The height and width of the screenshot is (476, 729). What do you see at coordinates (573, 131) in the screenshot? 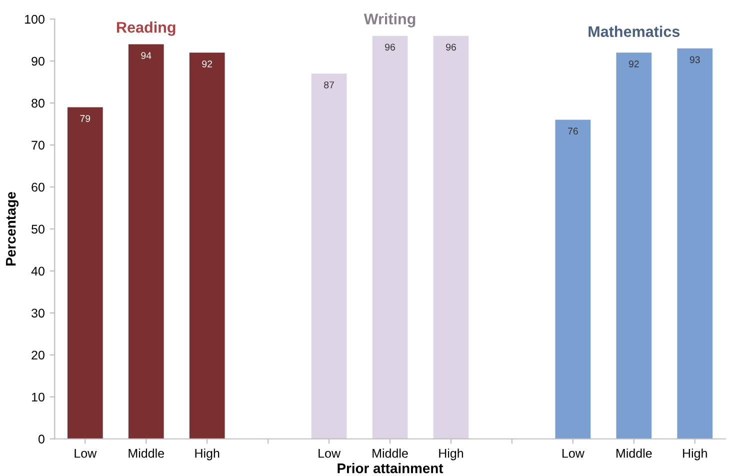
I see `data-label: 76` at bounding box center [573, 131].